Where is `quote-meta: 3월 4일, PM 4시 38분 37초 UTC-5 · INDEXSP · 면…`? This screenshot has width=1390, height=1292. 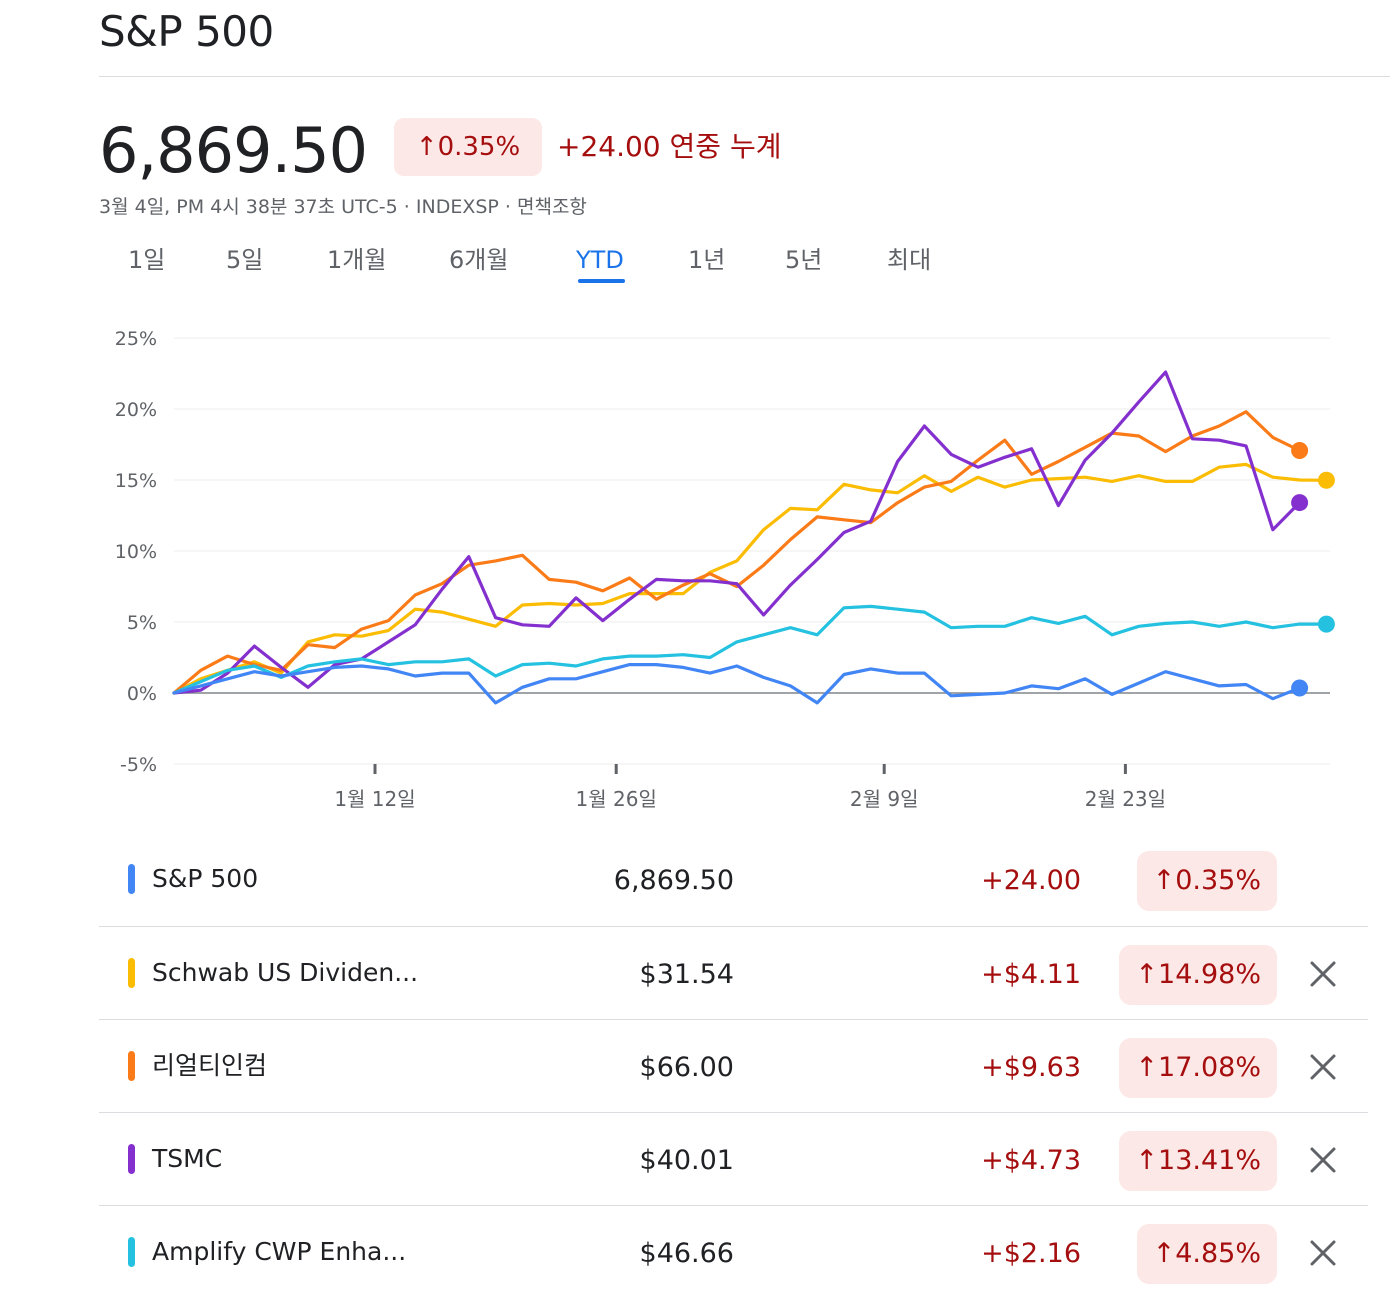
quote-meta: 3월 4일, PM 4시 38분 37초 UTC-5 · INDEXSP · 면… is located at coordinates (343, 207).